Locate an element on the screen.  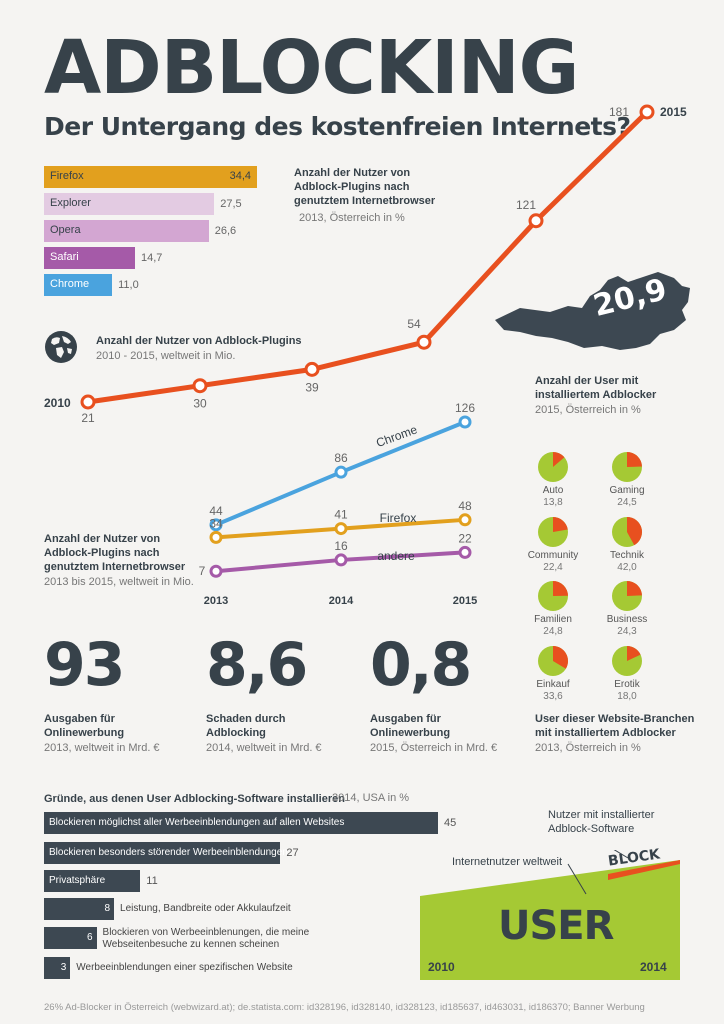
growth-value-label: 30 is located at coordinates (200, 404).